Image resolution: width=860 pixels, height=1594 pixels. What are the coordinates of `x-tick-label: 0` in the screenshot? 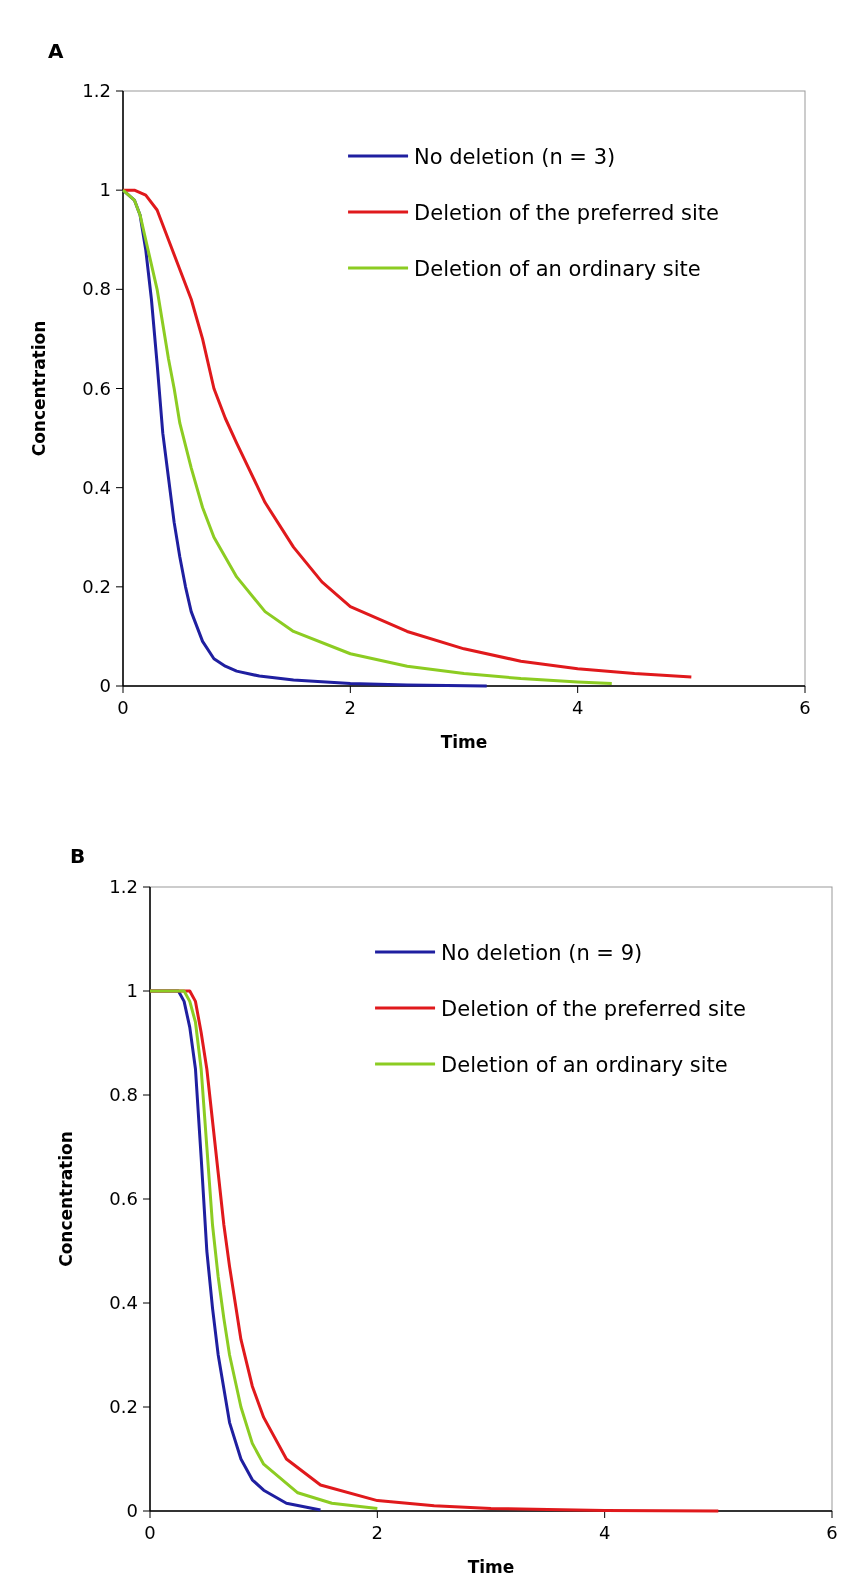 It's located at (150, 1532).